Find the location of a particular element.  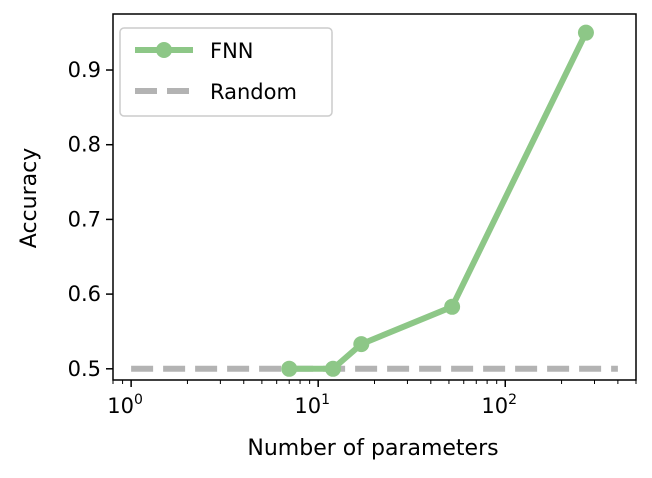

x-tick-label: 10² is located at coordinates (499, 405).